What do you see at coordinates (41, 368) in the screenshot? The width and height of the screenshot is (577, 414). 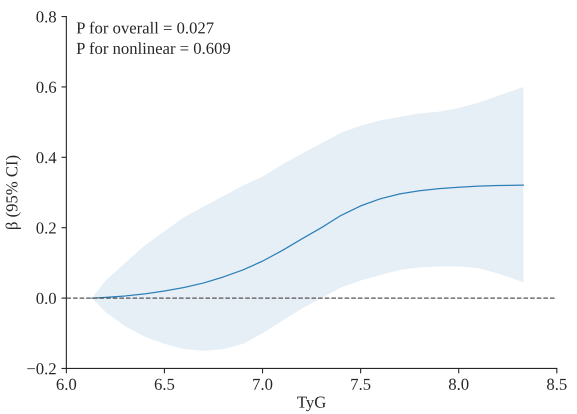 I see `y-tick-label: −0.2` at bounding box center [41, 368].